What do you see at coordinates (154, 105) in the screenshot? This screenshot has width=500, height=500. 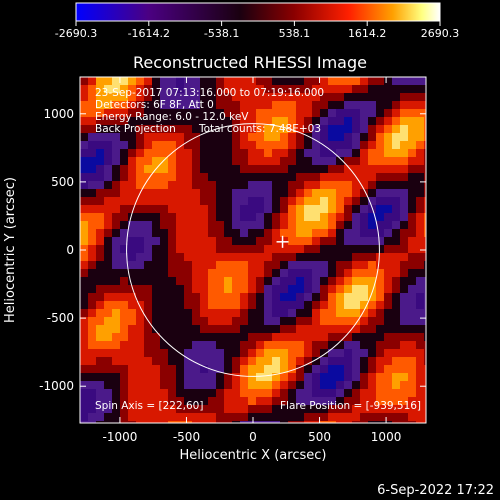 I see `annotation-detectors: Detectors: 6F 8F, Att 0` at bounding box center [154, 105].